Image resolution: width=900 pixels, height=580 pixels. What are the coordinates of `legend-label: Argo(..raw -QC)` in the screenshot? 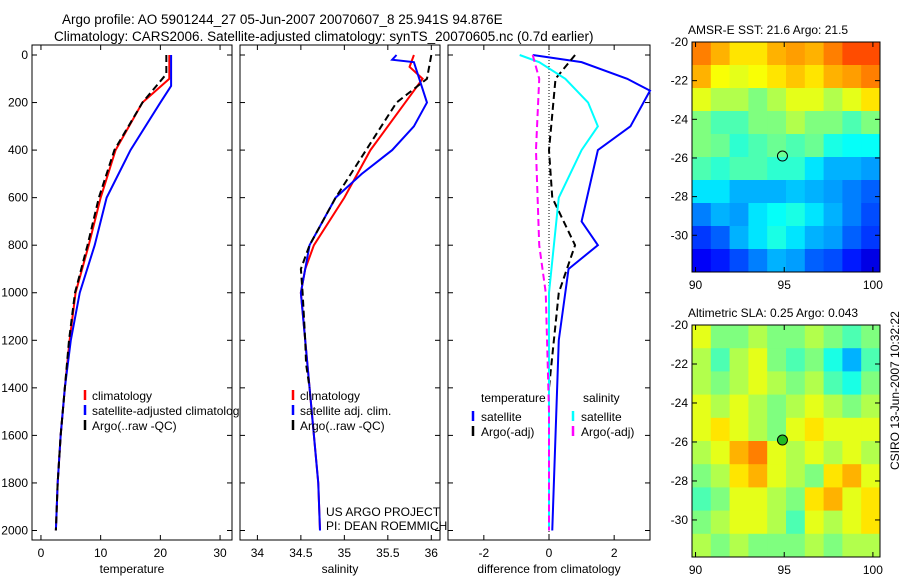 It's located at (342, 426).